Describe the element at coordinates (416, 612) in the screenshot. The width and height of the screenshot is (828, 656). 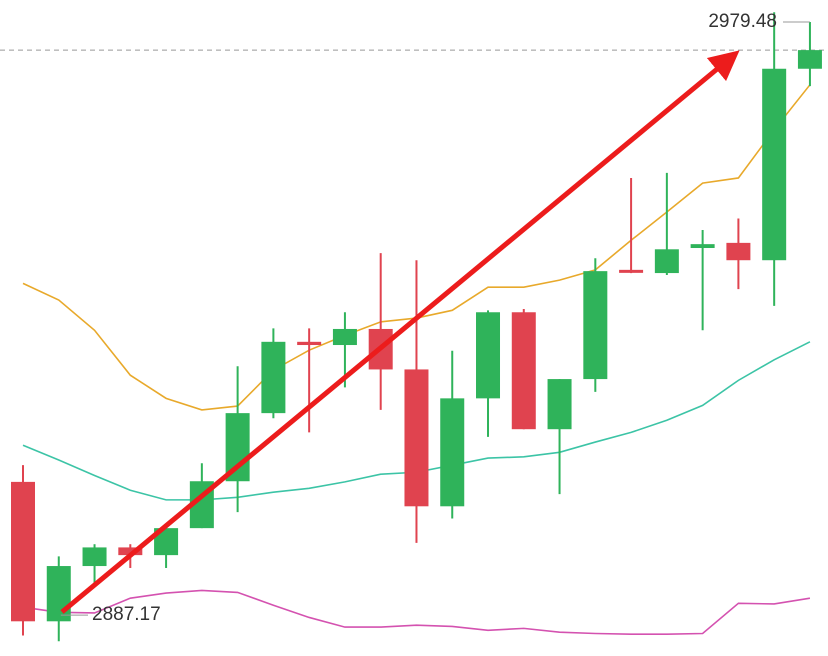
I see `ma-line` at that location.